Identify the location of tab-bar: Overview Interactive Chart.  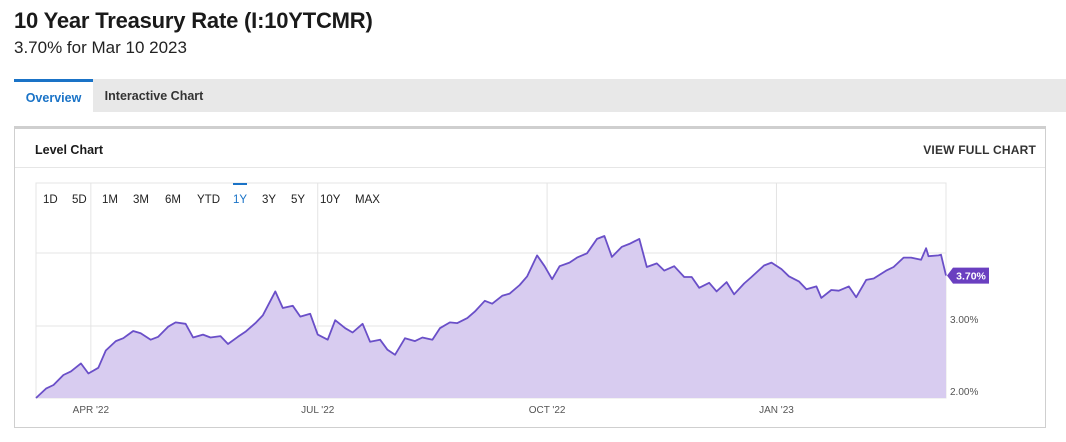
(540, 95).